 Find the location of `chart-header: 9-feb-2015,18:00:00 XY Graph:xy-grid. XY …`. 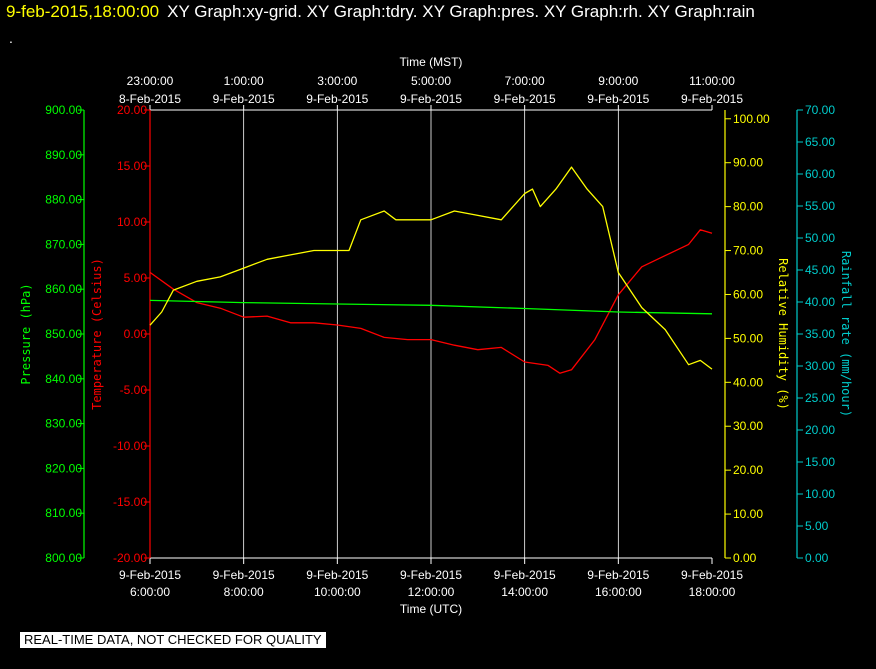

chart-header: 9-feb-2015,18:00:00 XY Graph:xy-grid. XY … is located at coordinates (380, 12).